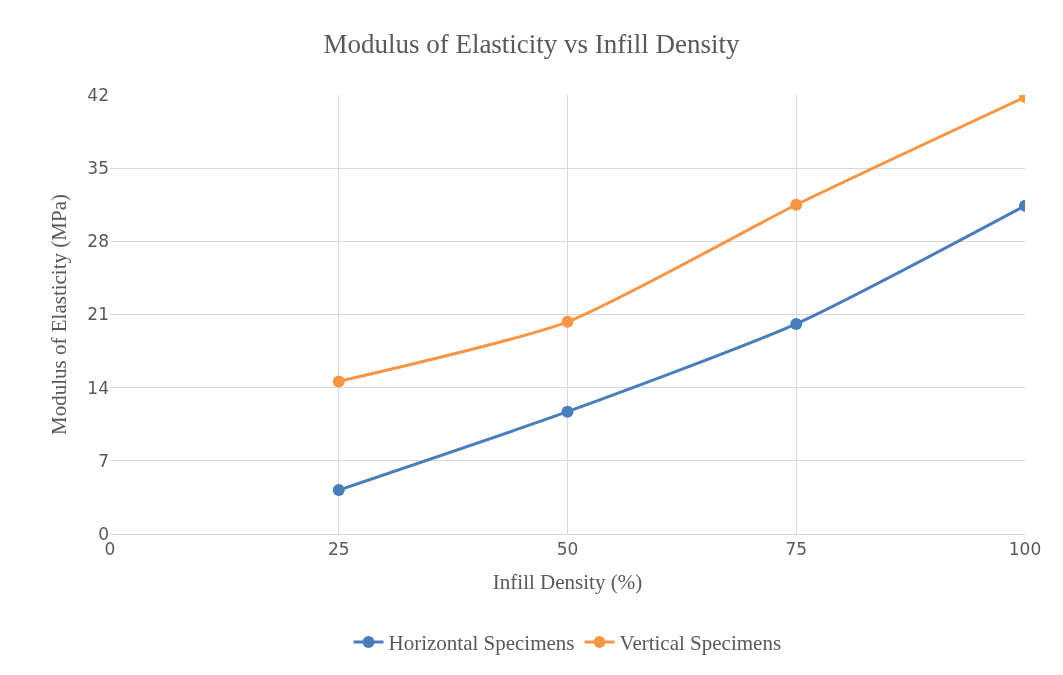 This screenshot has width=1063, height=675. Describe the element at coordinates (338, 549) in the screenshot. I see `x-tick-label: 25` at that location.